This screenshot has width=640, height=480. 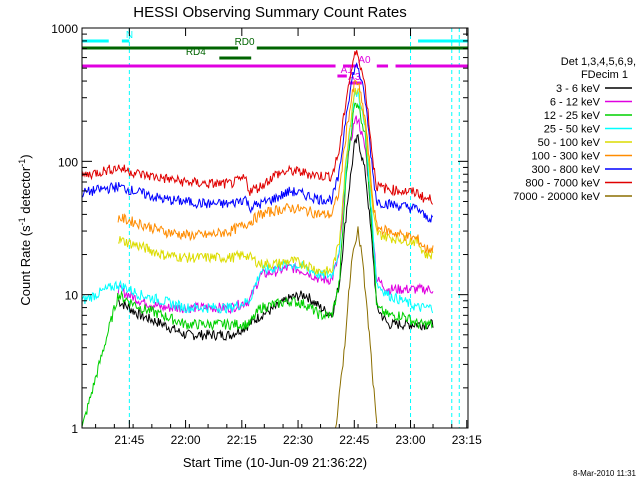 What do you see at coordinates (269, 12) in the screenshot?
I see `chart-title: HESSI Observing Summary Count Rates` at bounding box center [269, 12].